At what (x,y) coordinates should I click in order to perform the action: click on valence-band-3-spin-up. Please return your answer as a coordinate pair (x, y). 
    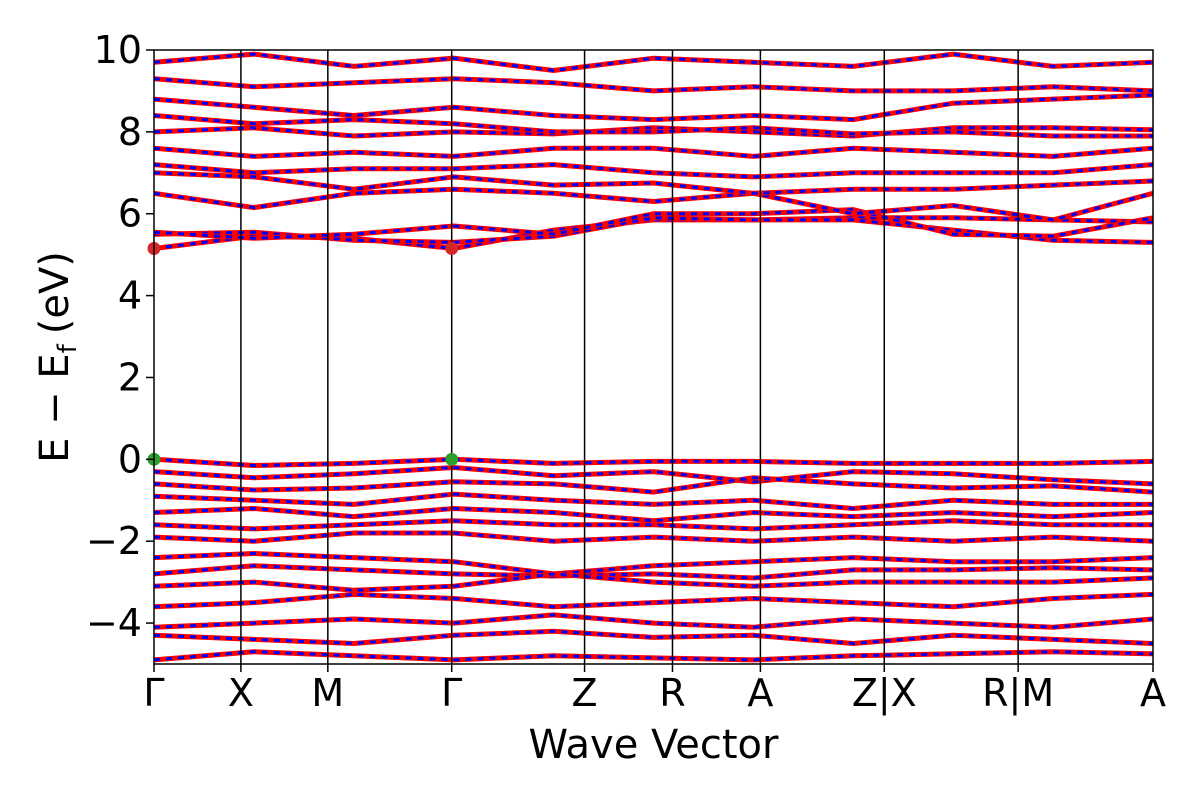
    Looking at the image, I should click on (653, 501).